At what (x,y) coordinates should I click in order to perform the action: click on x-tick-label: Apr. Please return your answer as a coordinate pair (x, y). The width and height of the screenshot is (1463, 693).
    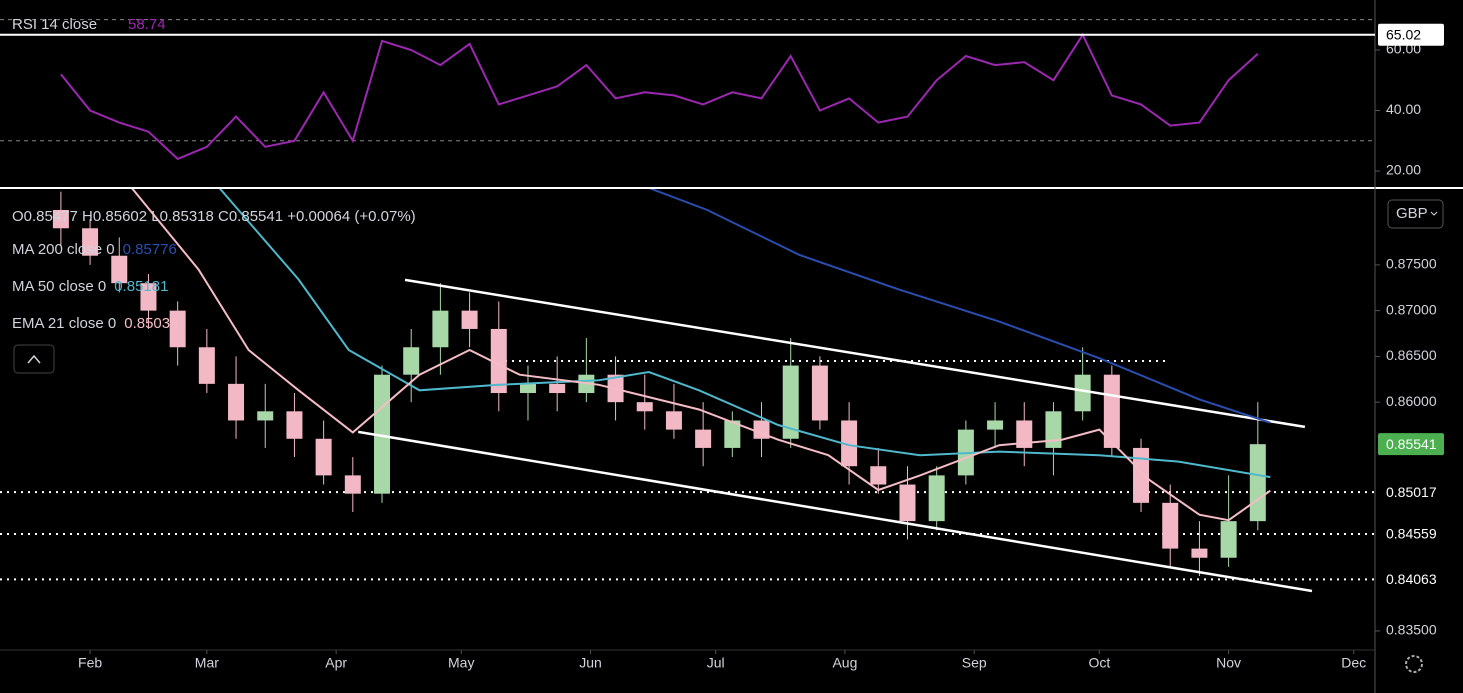
    Looking at the image, I should click on (336, 663).